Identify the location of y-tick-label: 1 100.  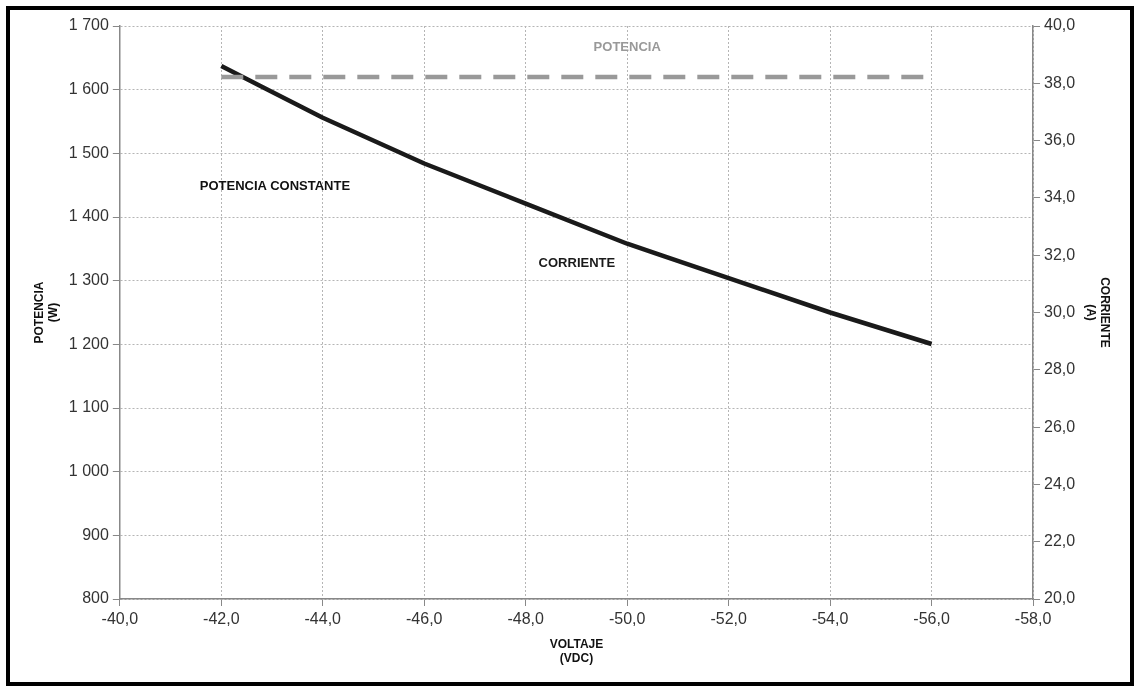
(88, 407).